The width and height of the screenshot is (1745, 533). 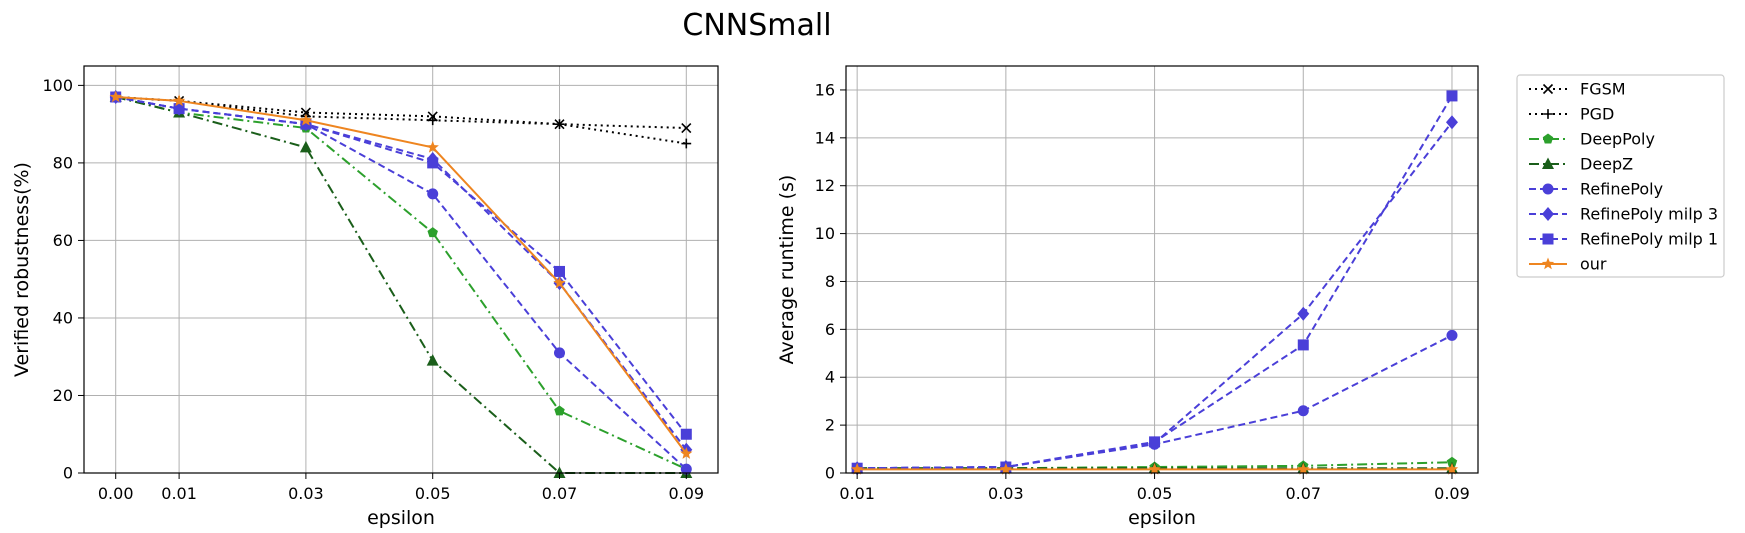 What do you see at coordinates (116, 493) in the screenshot?
I see `robustness-xtick-label: 0.00` at bounding box center [116, 493].